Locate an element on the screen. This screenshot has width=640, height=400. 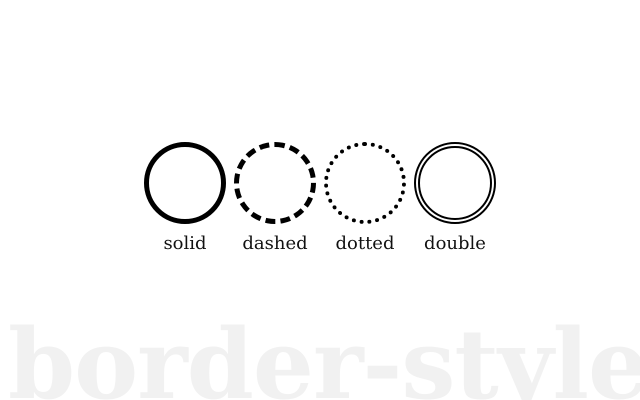
dotted-label: dotted is located at coordinates (365, 243).